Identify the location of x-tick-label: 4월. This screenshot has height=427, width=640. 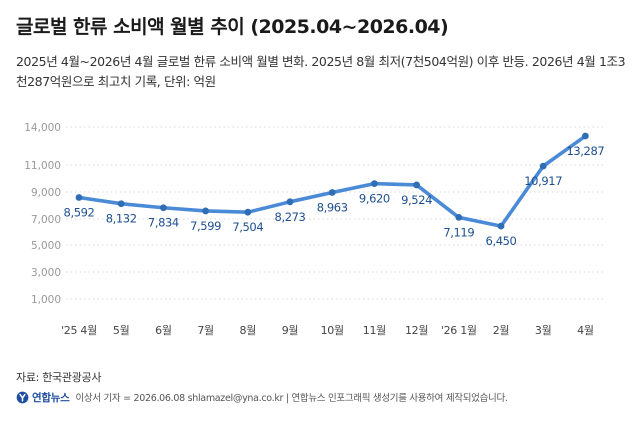
(585, 330).